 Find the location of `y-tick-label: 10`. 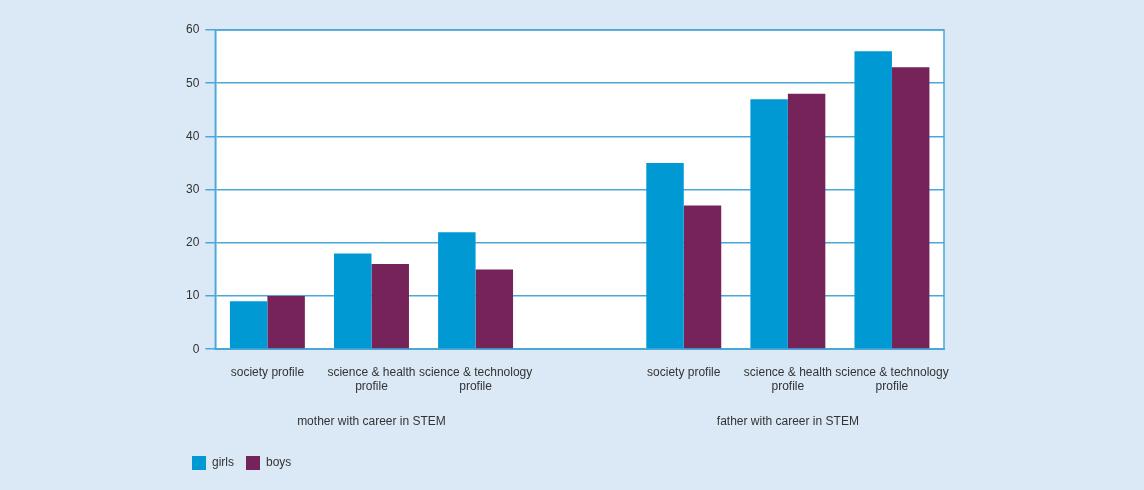

y-tick-label: 10 is located at coordinates (192, 295).